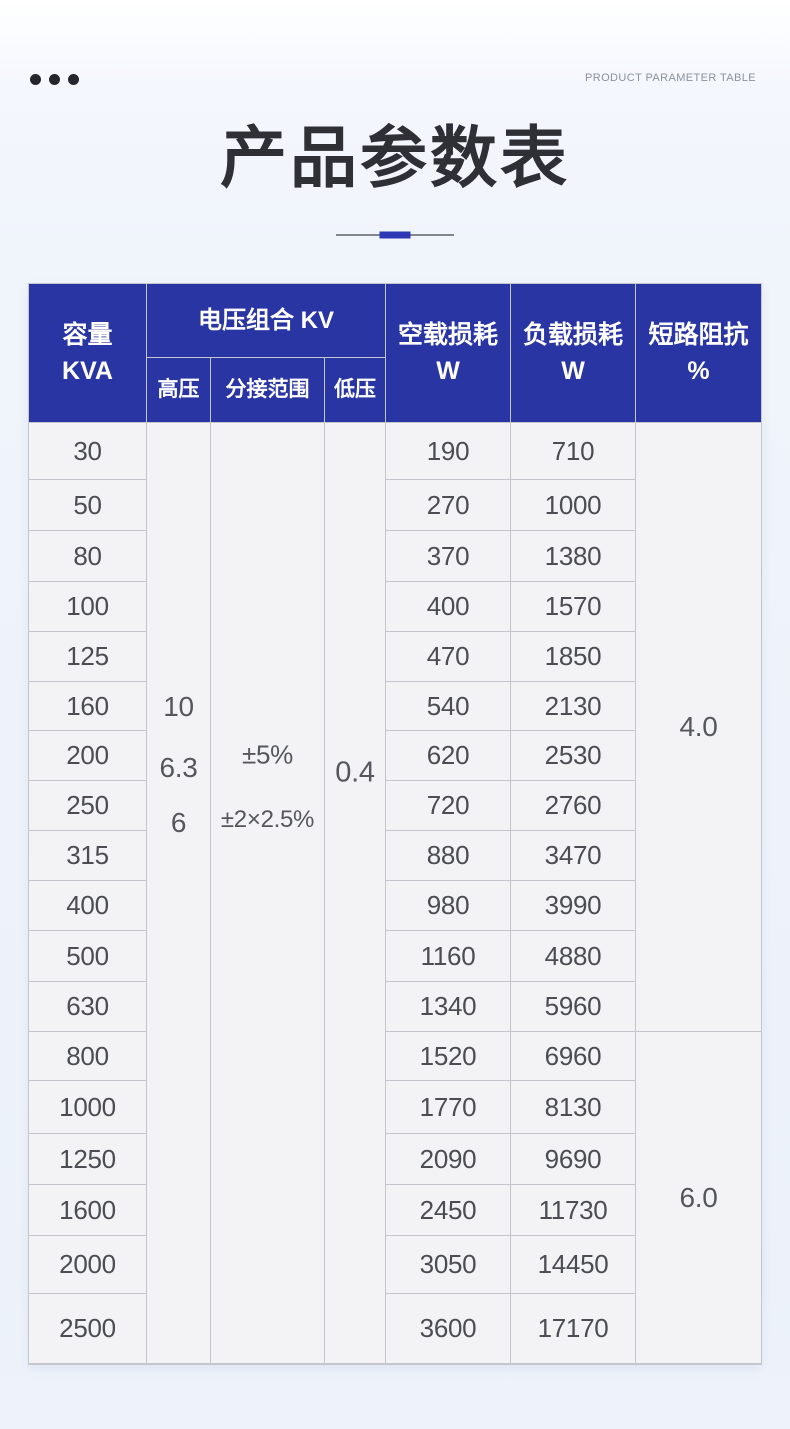  I want to click on table-cell-no-load-loss: 620, so click(448, 755).